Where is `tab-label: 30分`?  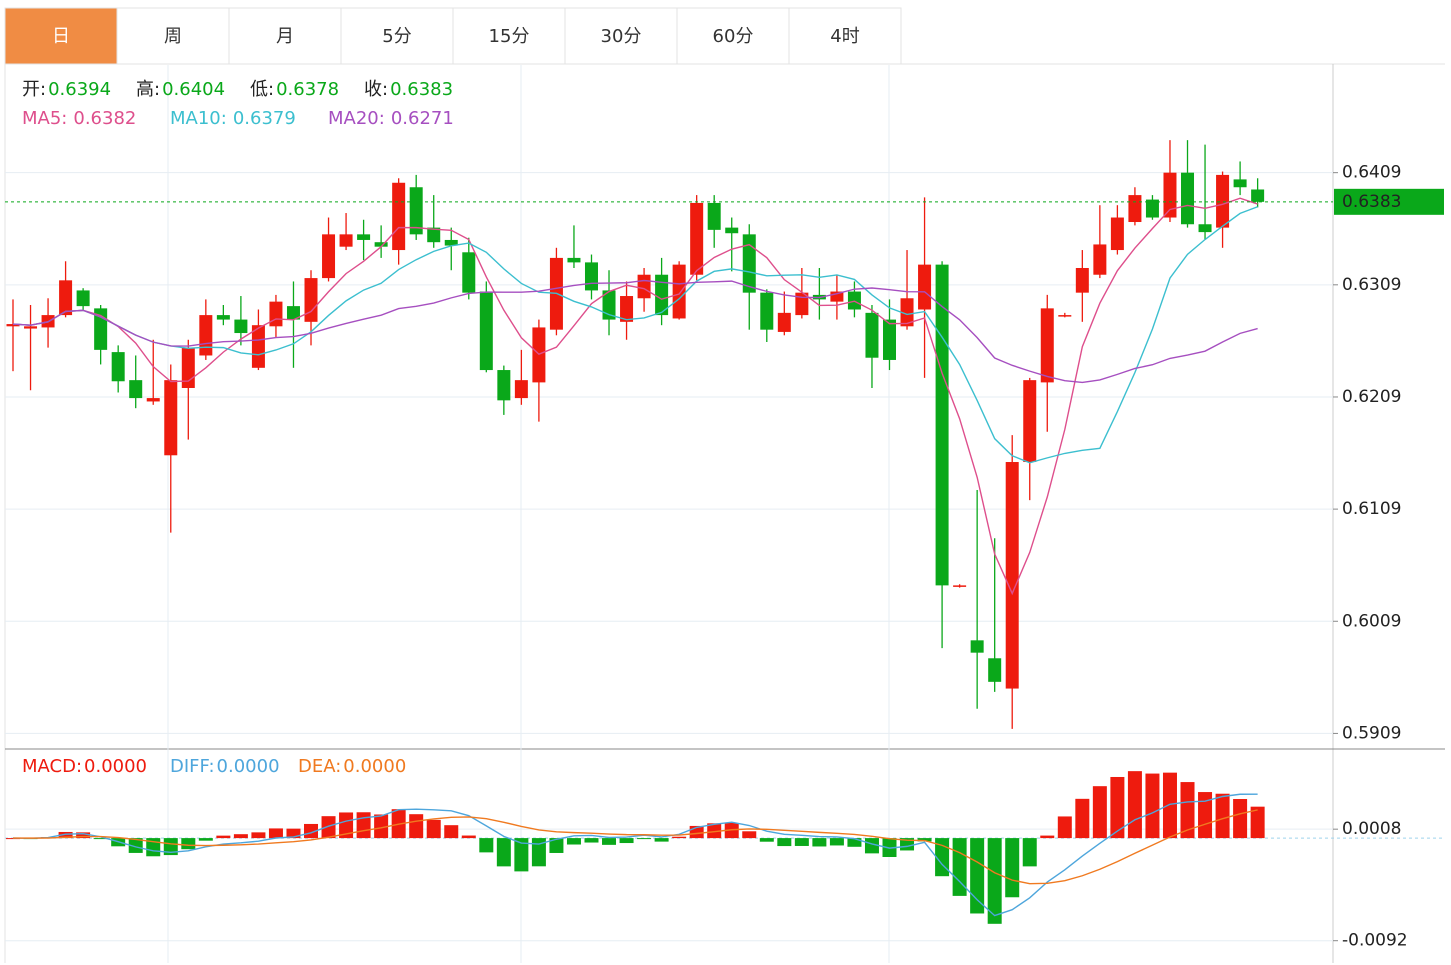 tab-label: 30分 is located at coordinates (621, 36).